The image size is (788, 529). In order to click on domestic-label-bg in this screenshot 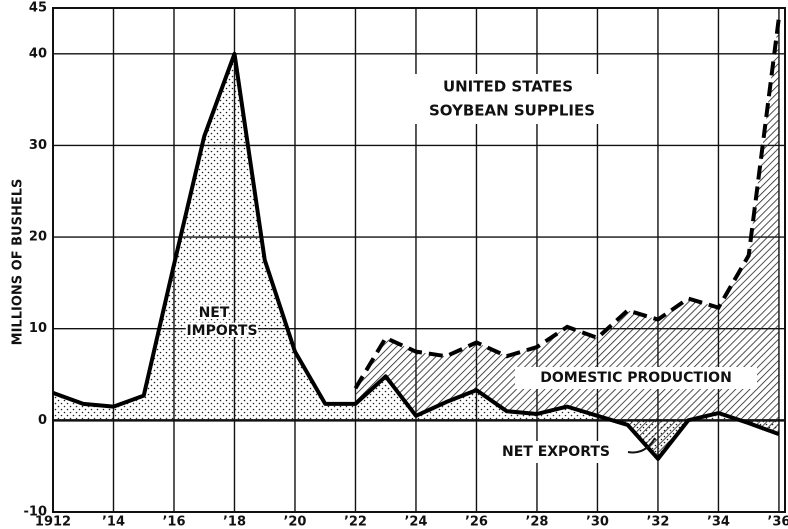, I will do `click(636, 378)`.